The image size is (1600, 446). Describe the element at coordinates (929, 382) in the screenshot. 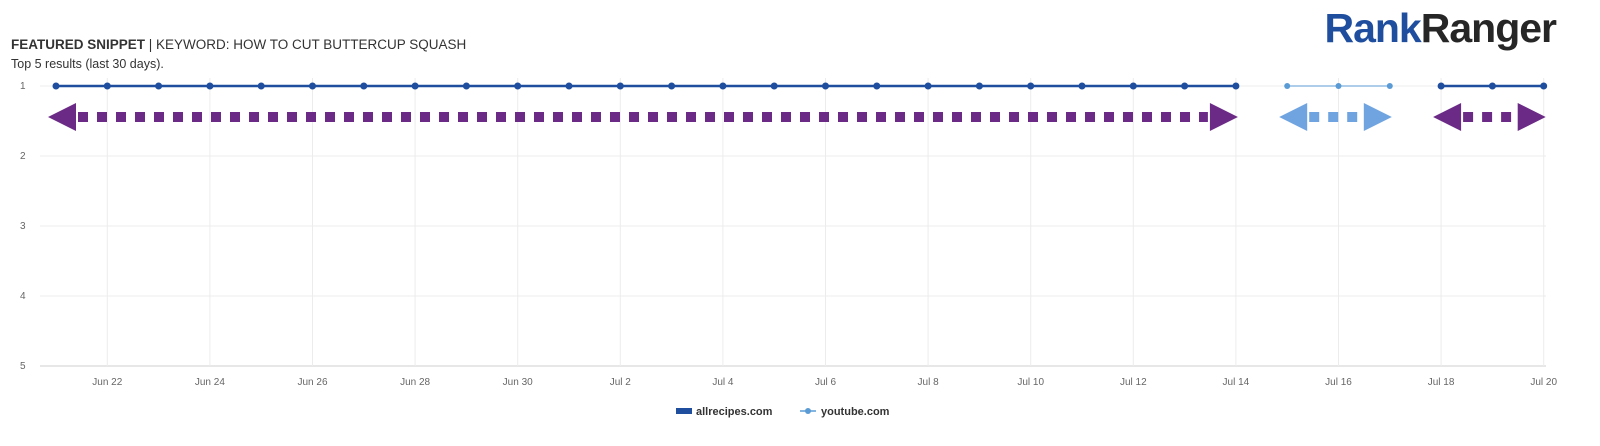

I see `x-tick-label: Jul 8` at that location.